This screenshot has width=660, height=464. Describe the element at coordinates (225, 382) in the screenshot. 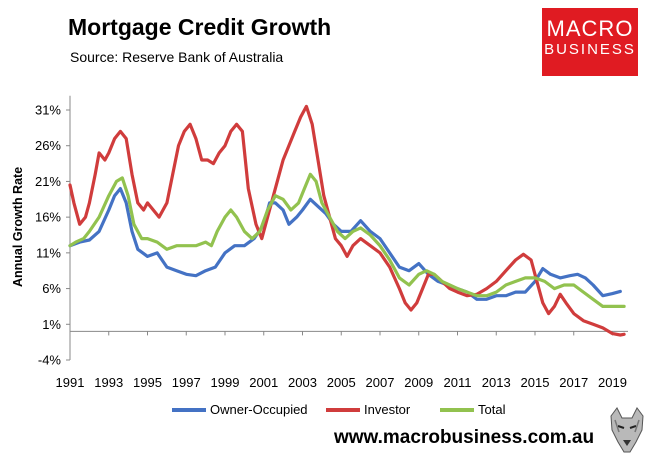

I see `x-tick-label: 1999` at that location.